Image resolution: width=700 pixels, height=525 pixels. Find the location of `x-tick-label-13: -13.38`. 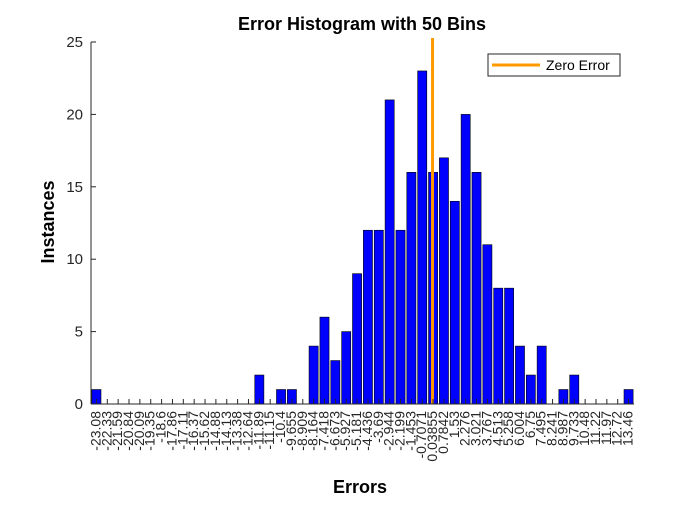

x-tick-label-13: -13.38 is located at coordinates (237, 431).